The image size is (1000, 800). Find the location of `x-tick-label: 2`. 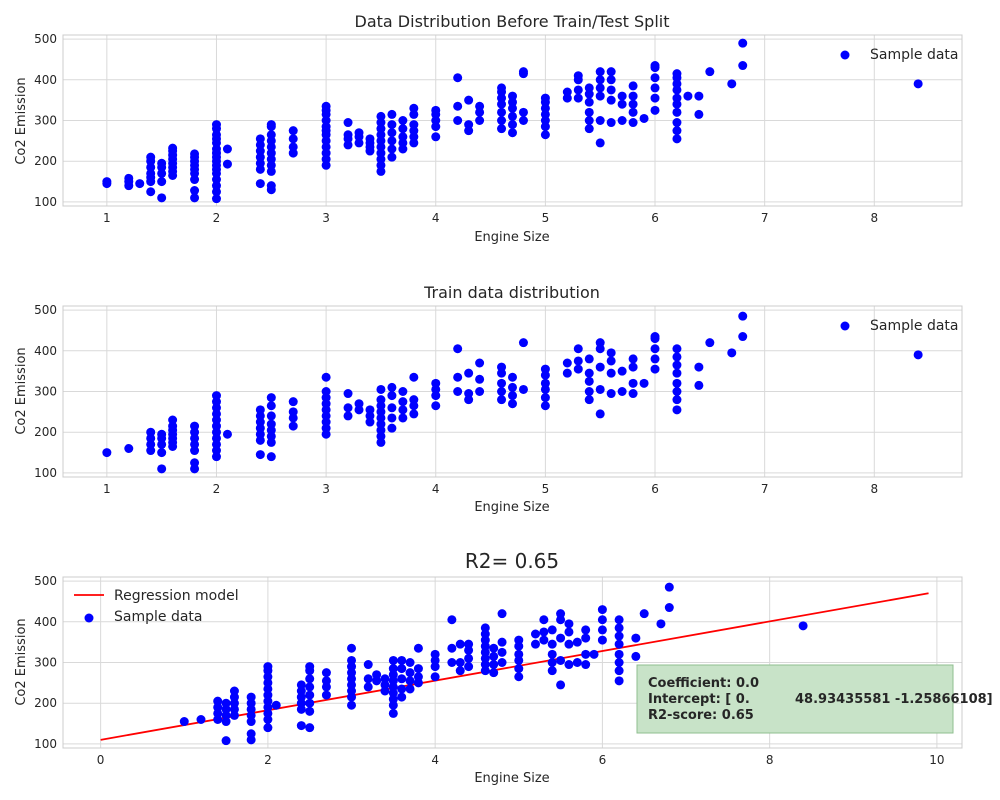

x-tick-label: 2 is located at coordinates (217, 489).